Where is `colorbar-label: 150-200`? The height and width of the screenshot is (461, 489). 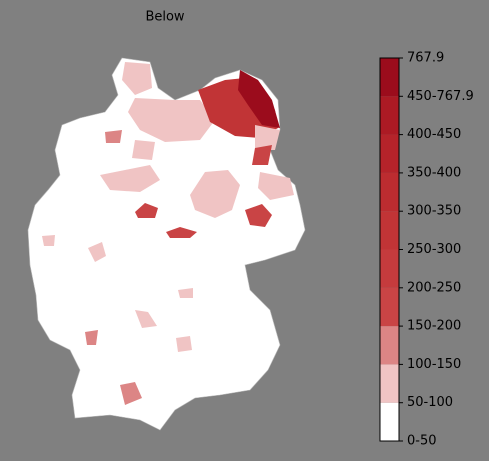
colorbar-label: 150-200 is located at coordinates (434, 326).